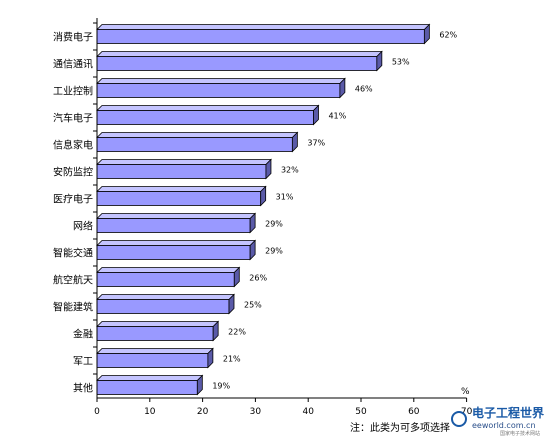 This screenshot has height=442, width=550. Describe the element at coordinates (361, 412) in the screenshot. I see `x-tick-label: 50` at that location.